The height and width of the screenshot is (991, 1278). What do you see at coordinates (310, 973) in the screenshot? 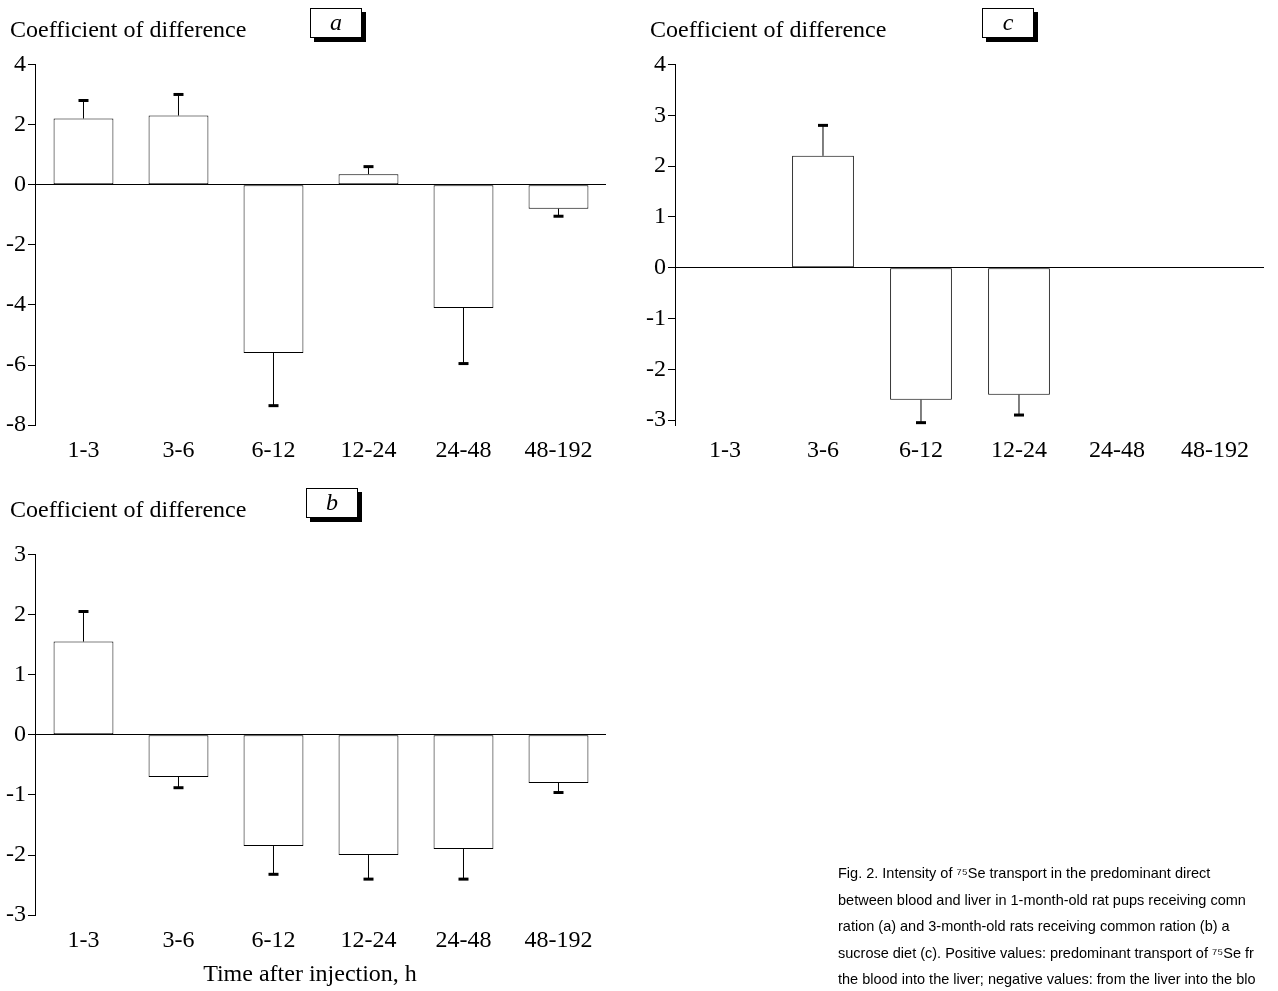
I see `x-axis-title: Time after injection, h` at bounding box center [310, 973].